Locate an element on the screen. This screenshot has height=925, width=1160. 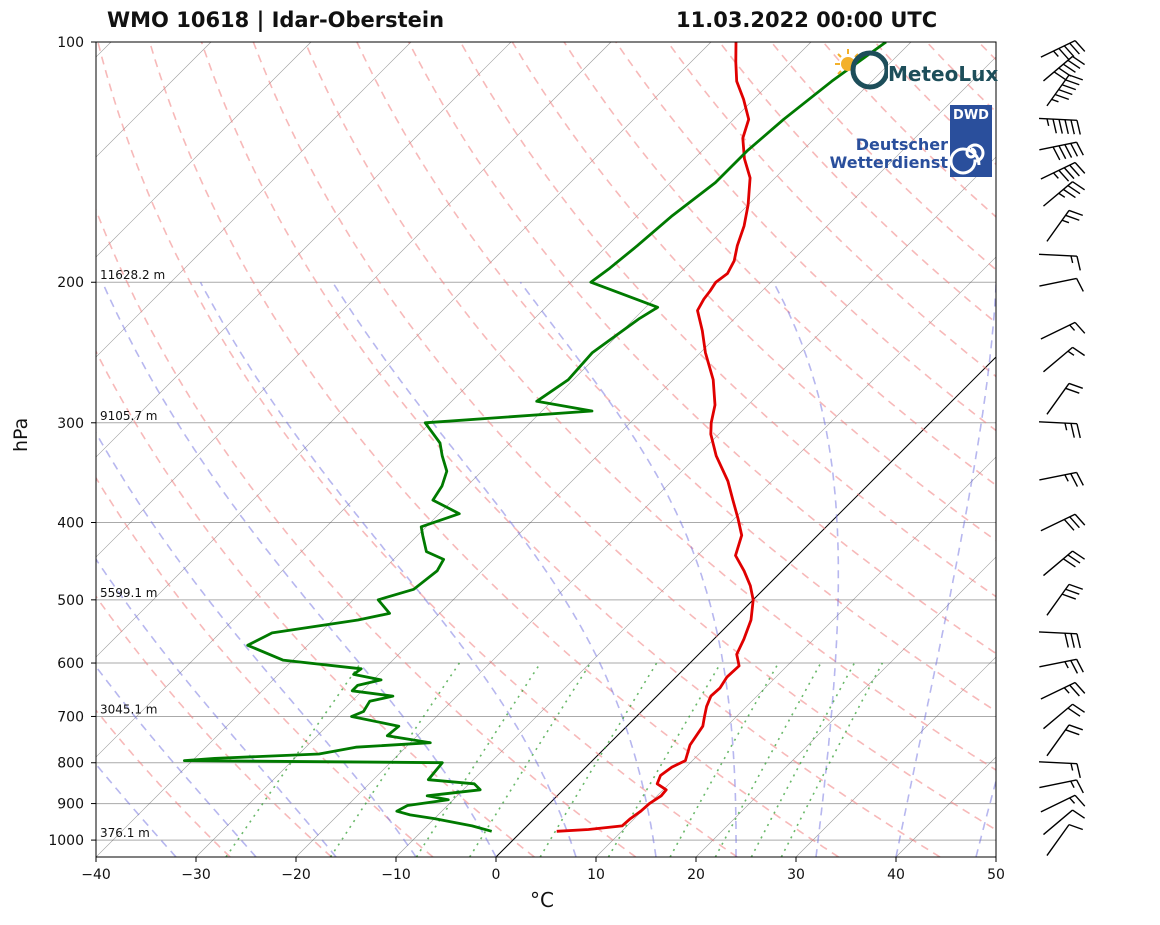
y-tick-label: 600 is located at coordinates (70, 664).